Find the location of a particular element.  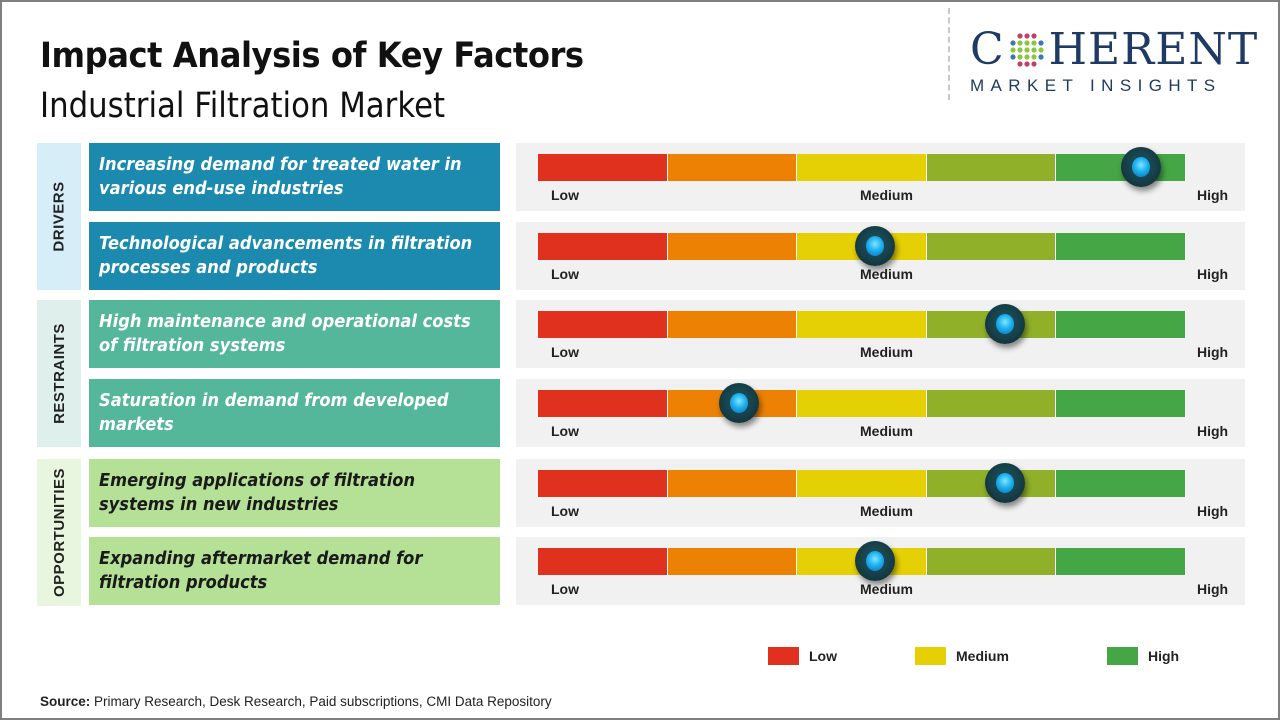

legend-label-low: Low is located at coordinates (823, 656).